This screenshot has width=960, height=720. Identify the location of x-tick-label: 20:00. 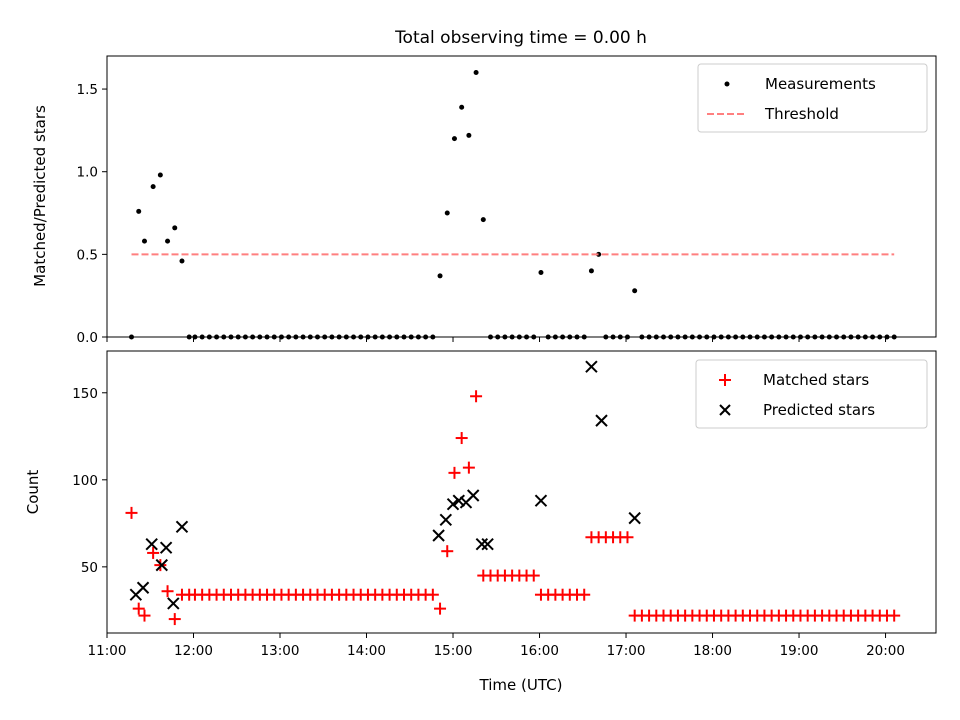
(885, 651).